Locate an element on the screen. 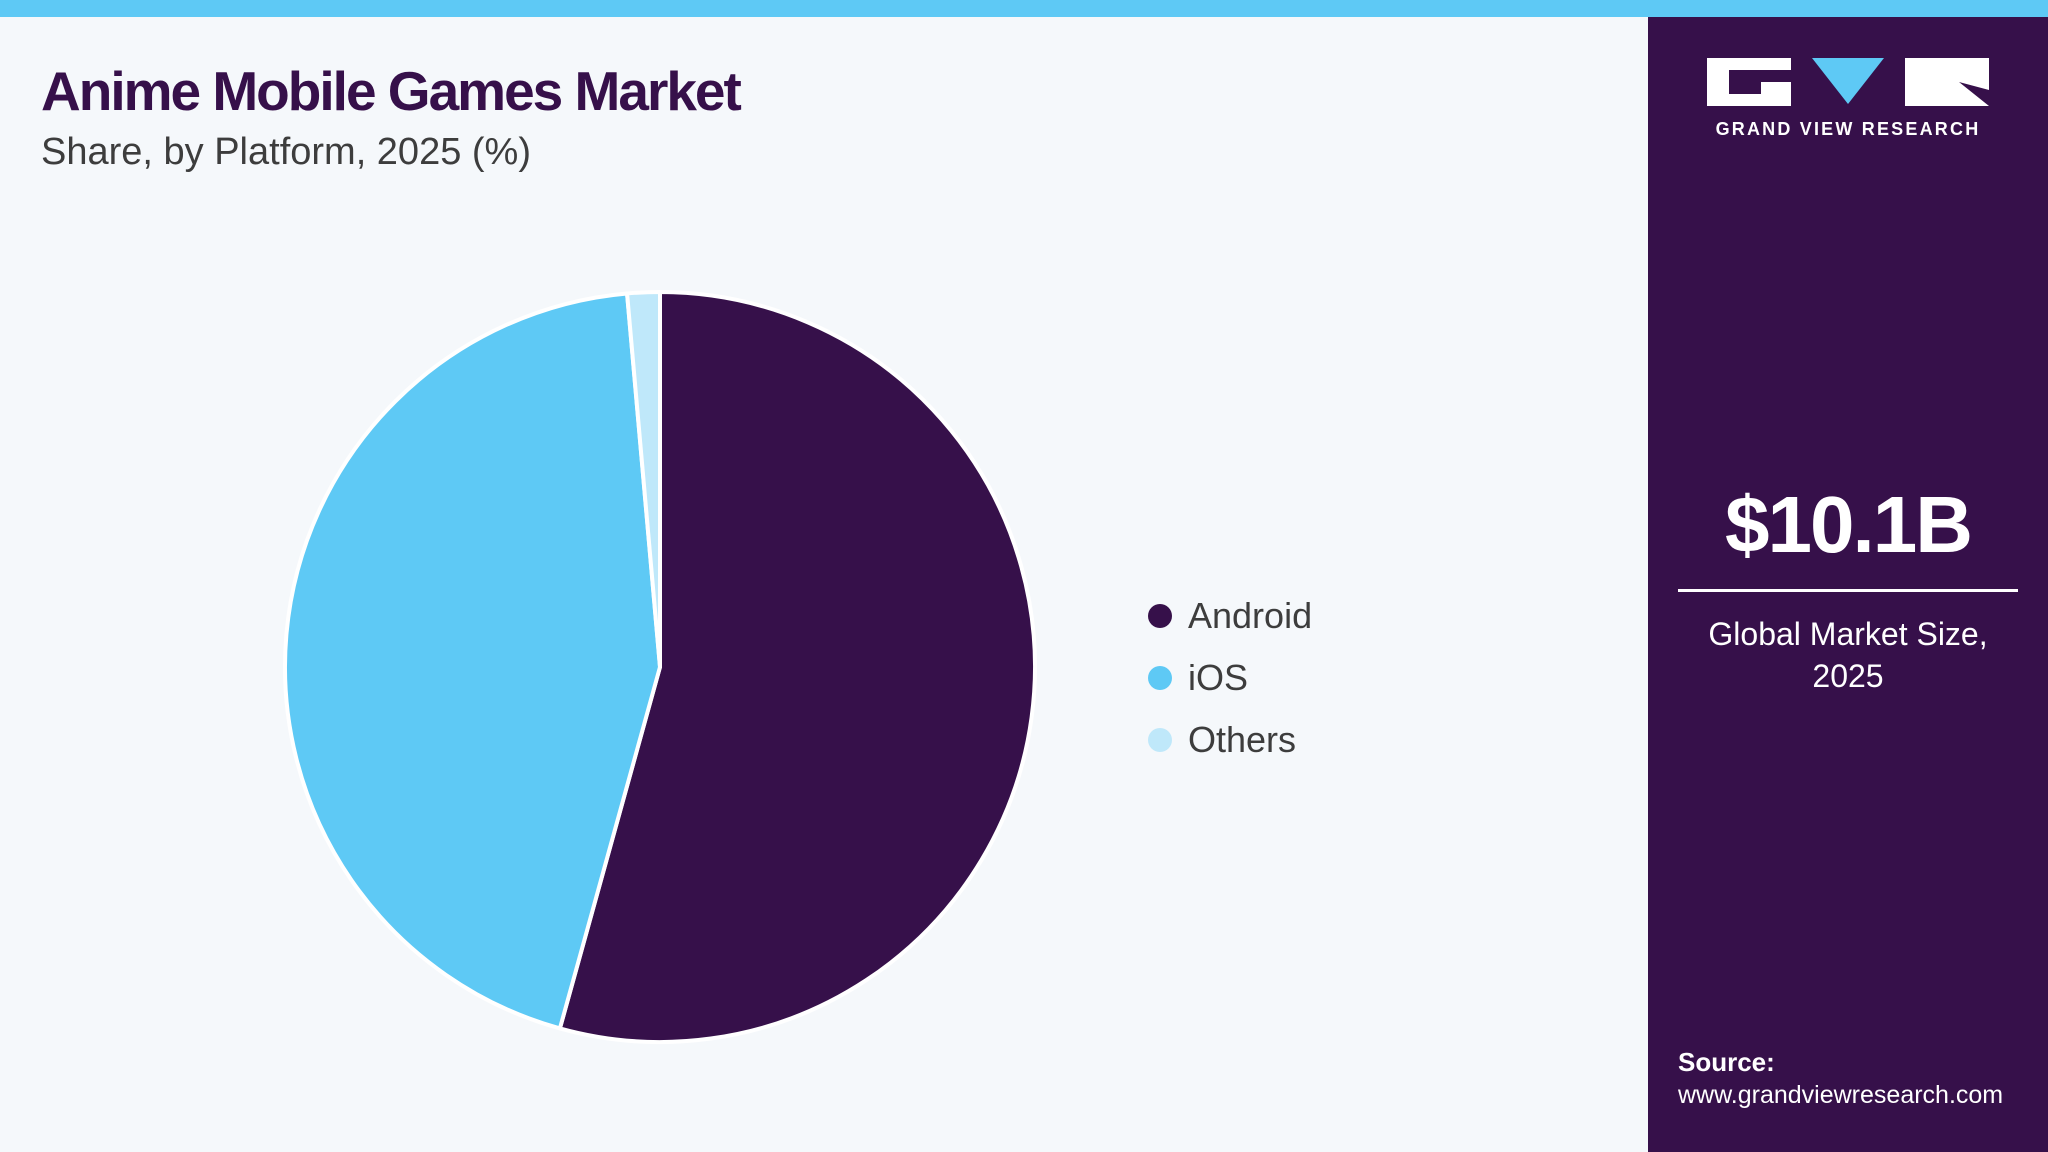  market-size-value: $10.1B is located at coordinates (1849, 524).